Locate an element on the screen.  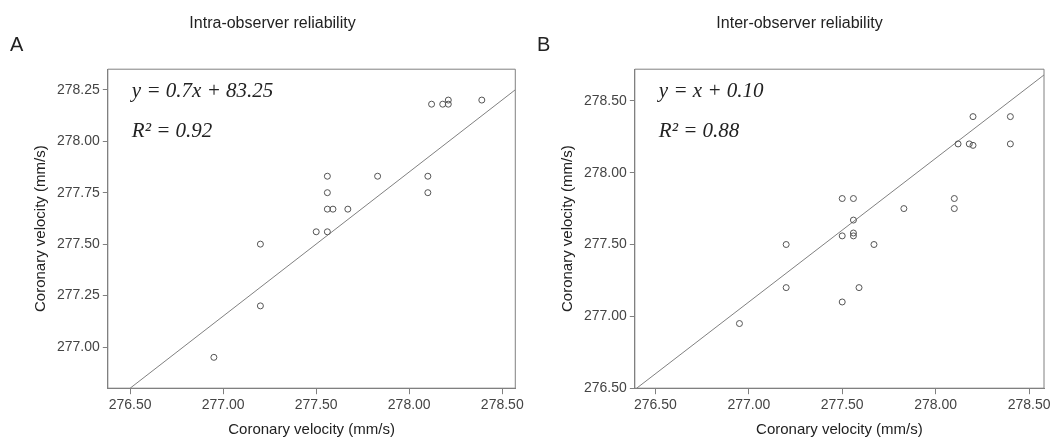
annotation: R² = 0.92 is located at coordinates (171, 129).